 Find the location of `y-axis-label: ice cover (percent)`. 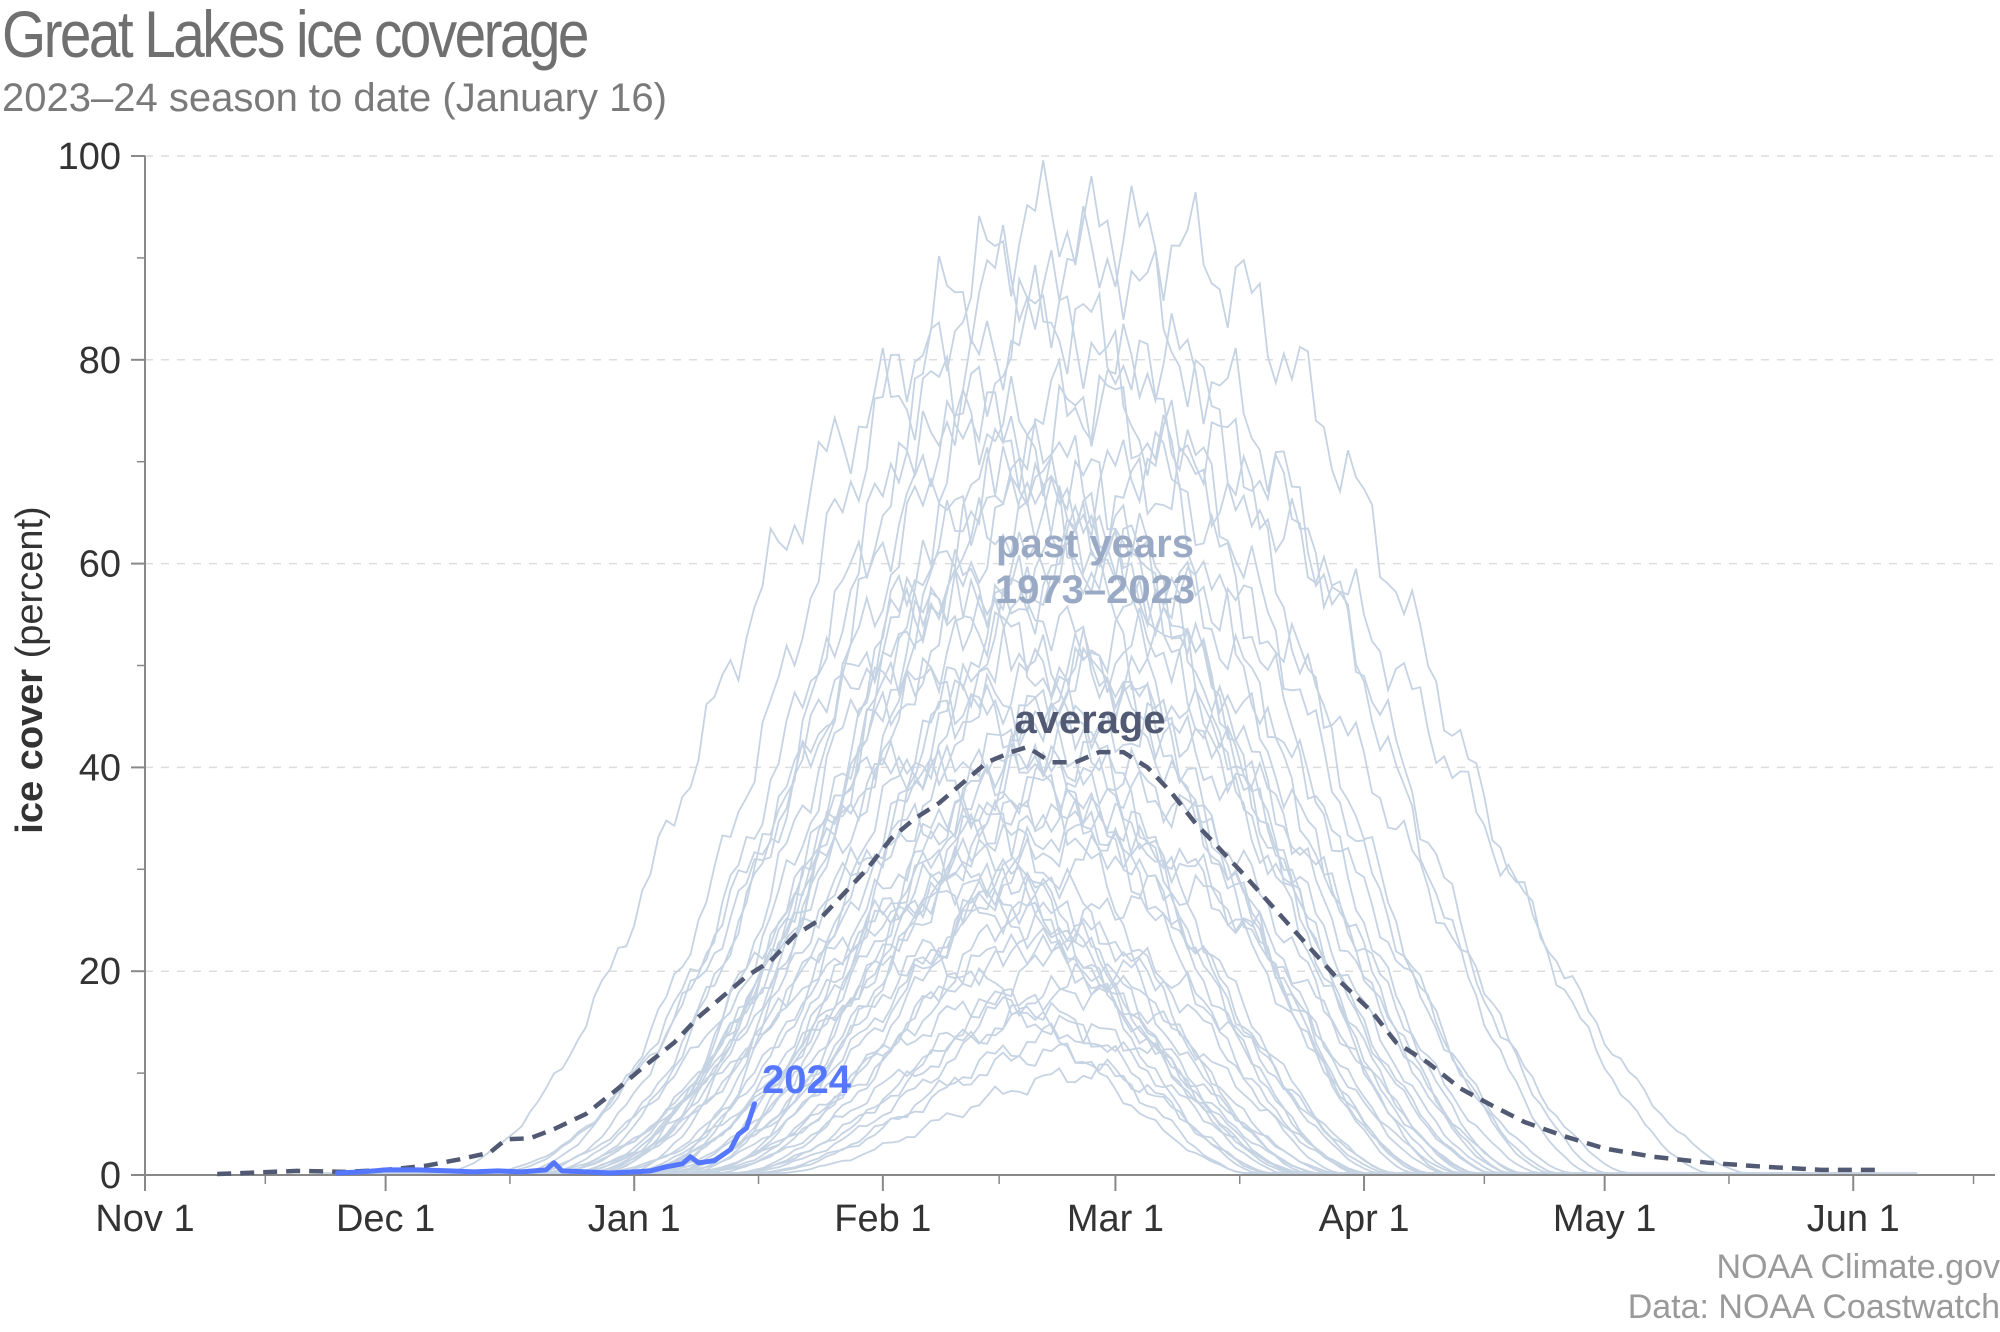

y-axis-label: ice cover (percent) is located at coordinates (30, 669).